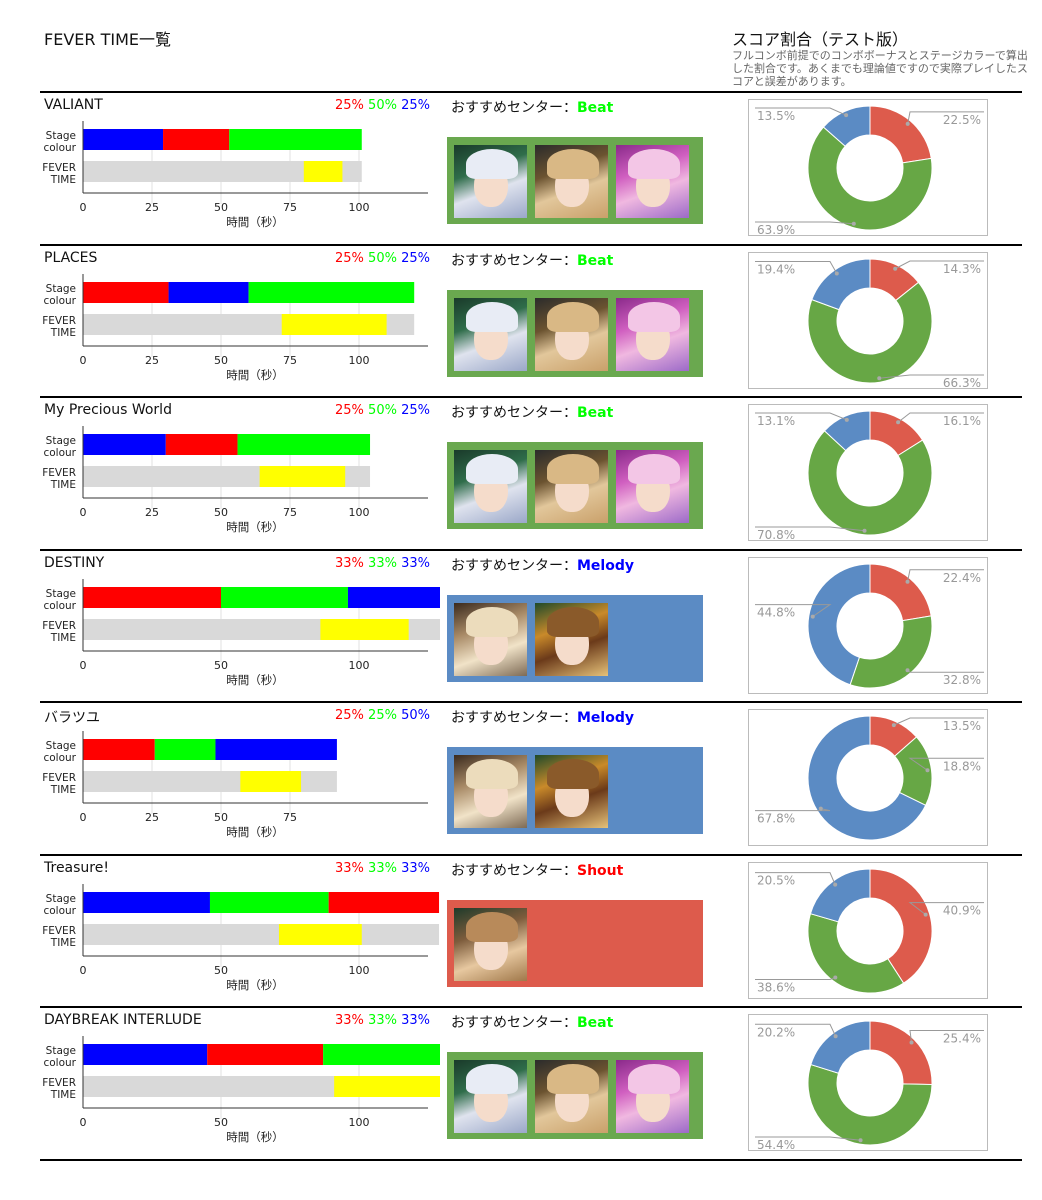  Describe the element at coordinates (962, 910) in the screenshot. I see `donut-percent-label: 40.9%` at that location.